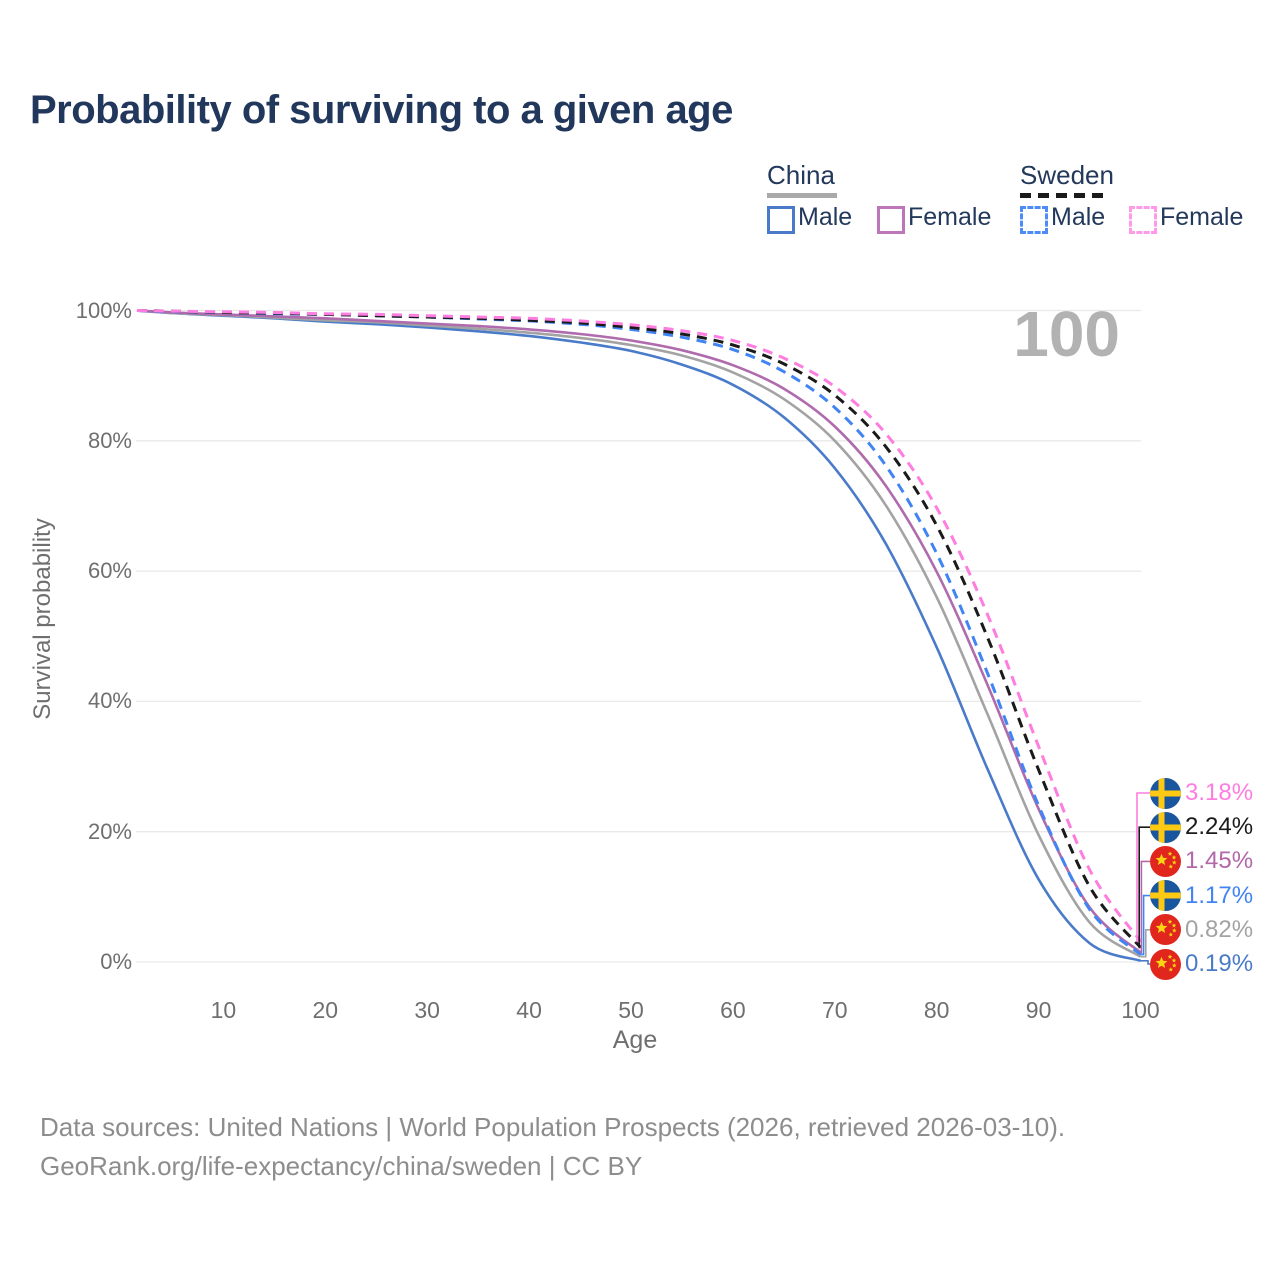 The height and width of the screenshot is (1280, 1280). What do you see at coordinates (801, 175) in the screenshot?
I see `legend-group-china-label: China` at bounding box center [801, 175].